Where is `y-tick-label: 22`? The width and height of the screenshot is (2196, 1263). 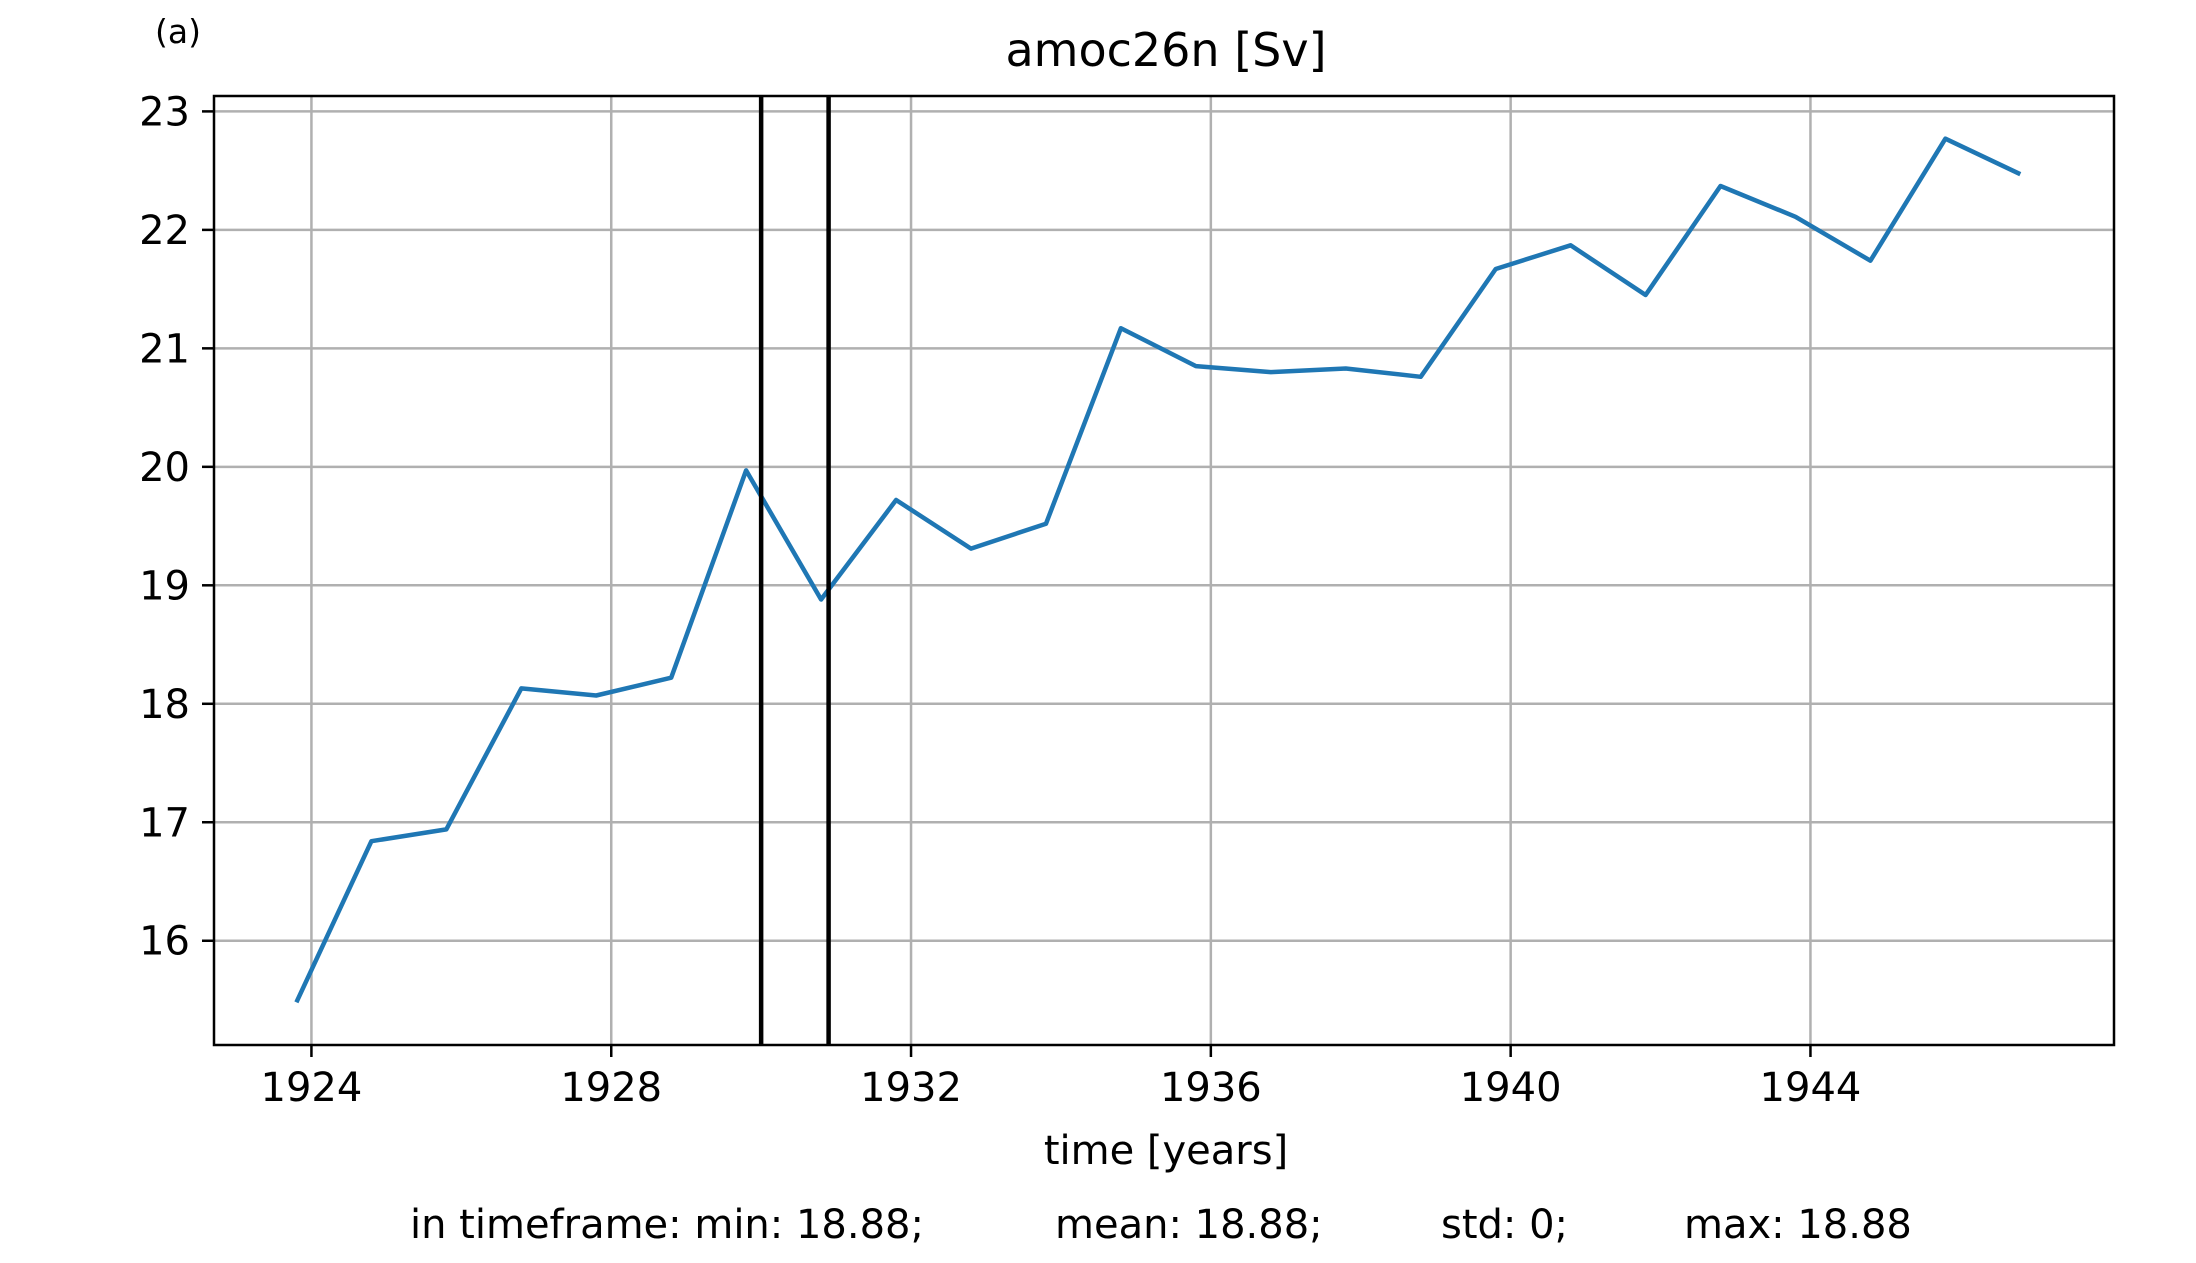
y-tick-label: 22 is located at coordinates (164, 231).